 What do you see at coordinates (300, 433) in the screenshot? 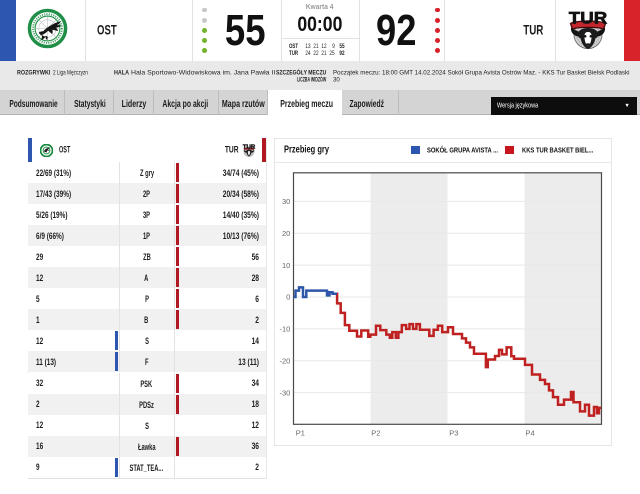
I see `svg-text: P1` at bounding box center [300, 433].